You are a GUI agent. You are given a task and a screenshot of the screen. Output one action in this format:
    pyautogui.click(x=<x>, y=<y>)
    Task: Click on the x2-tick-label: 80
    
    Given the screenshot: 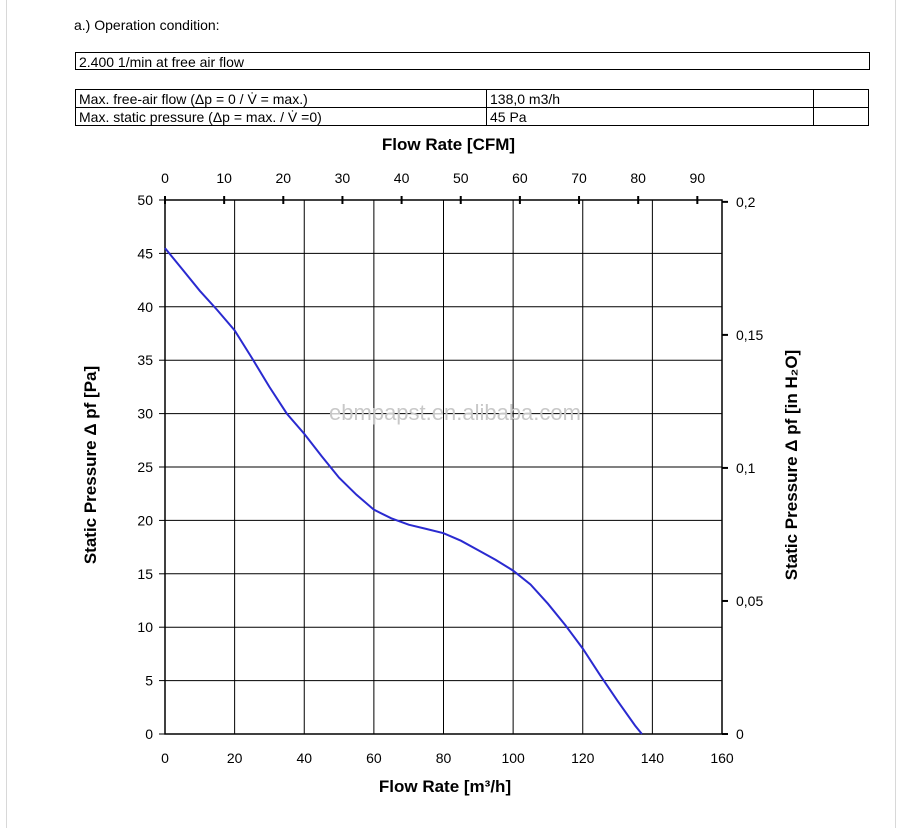 What is the action you would take?
    pyautogui.click(x=638, y=178)
    